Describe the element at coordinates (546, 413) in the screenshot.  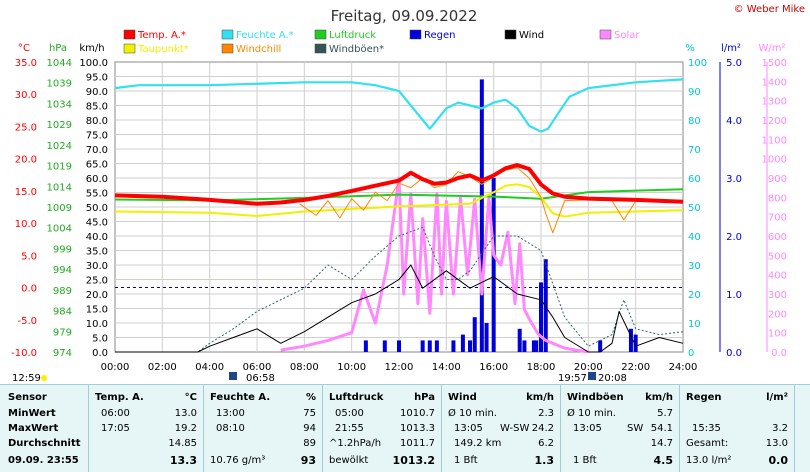
I see `wind-min-value: 2.3` at that location.